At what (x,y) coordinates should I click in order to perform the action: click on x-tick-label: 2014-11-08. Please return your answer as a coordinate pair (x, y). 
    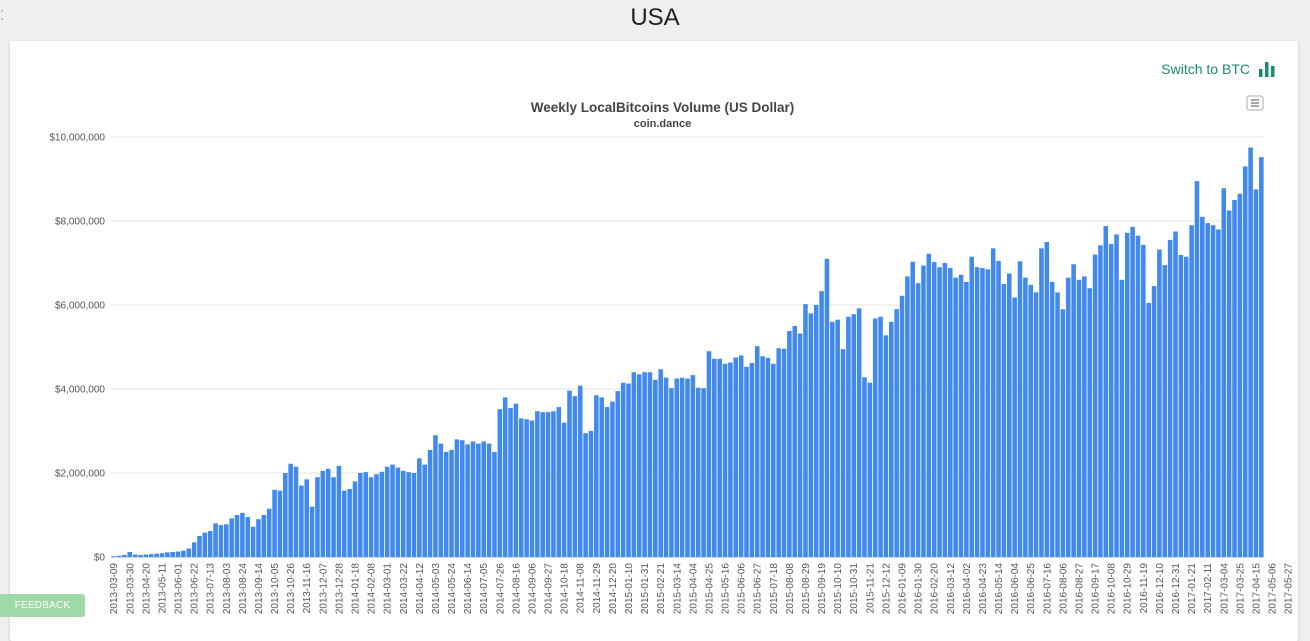
    Looking at the image, I should click on (581, 588).